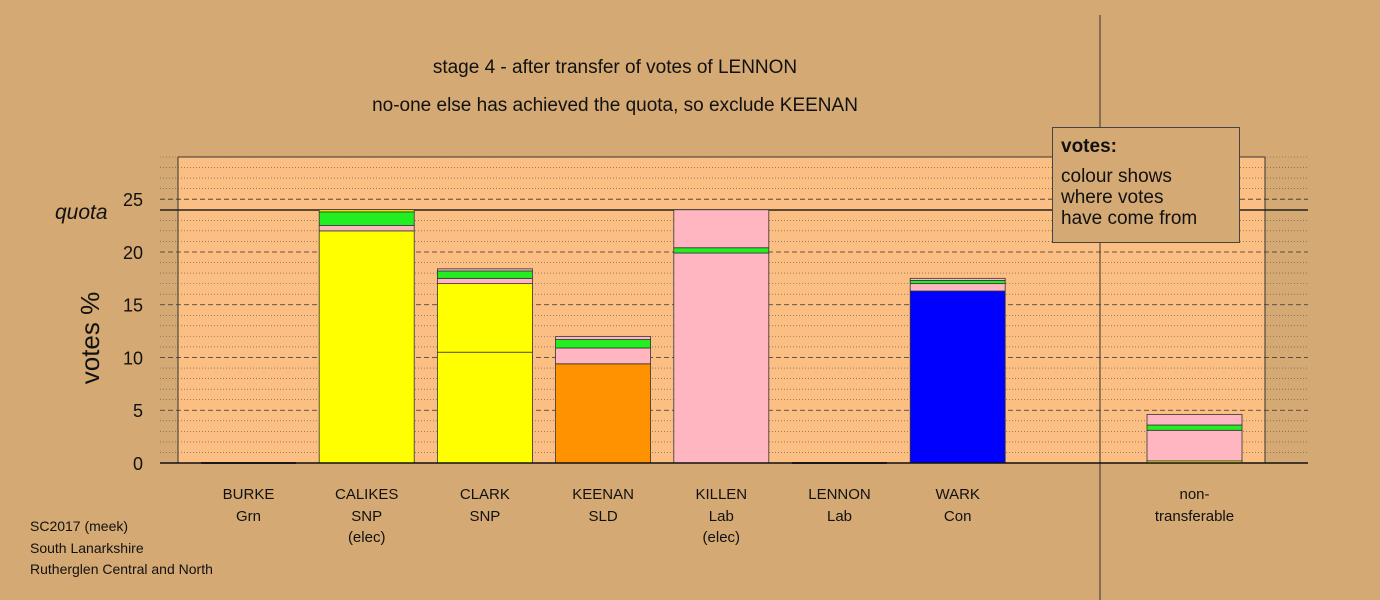  What do you see at coordinates (1112, 197) in the screenshot?
I see `legend-line-2: where votes` at bounding box center [1112, 197].